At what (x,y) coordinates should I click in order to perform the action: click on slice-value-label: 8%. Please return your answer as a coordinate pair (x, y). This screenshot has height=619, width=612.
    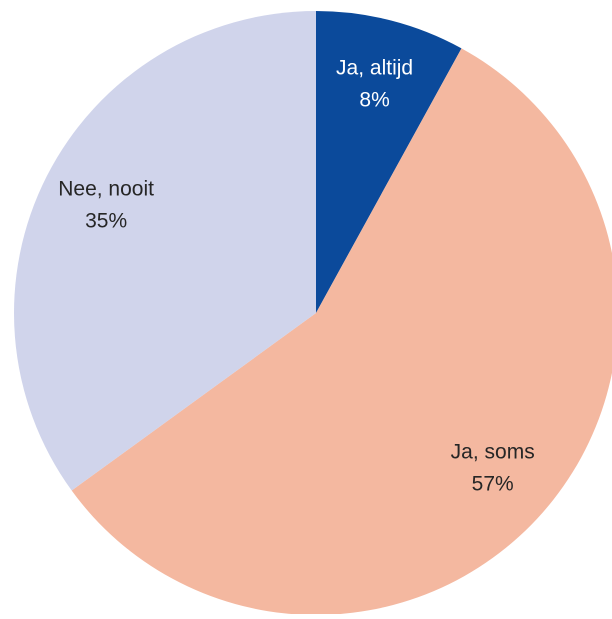
    Looking at the image, I should click on (374, 99).